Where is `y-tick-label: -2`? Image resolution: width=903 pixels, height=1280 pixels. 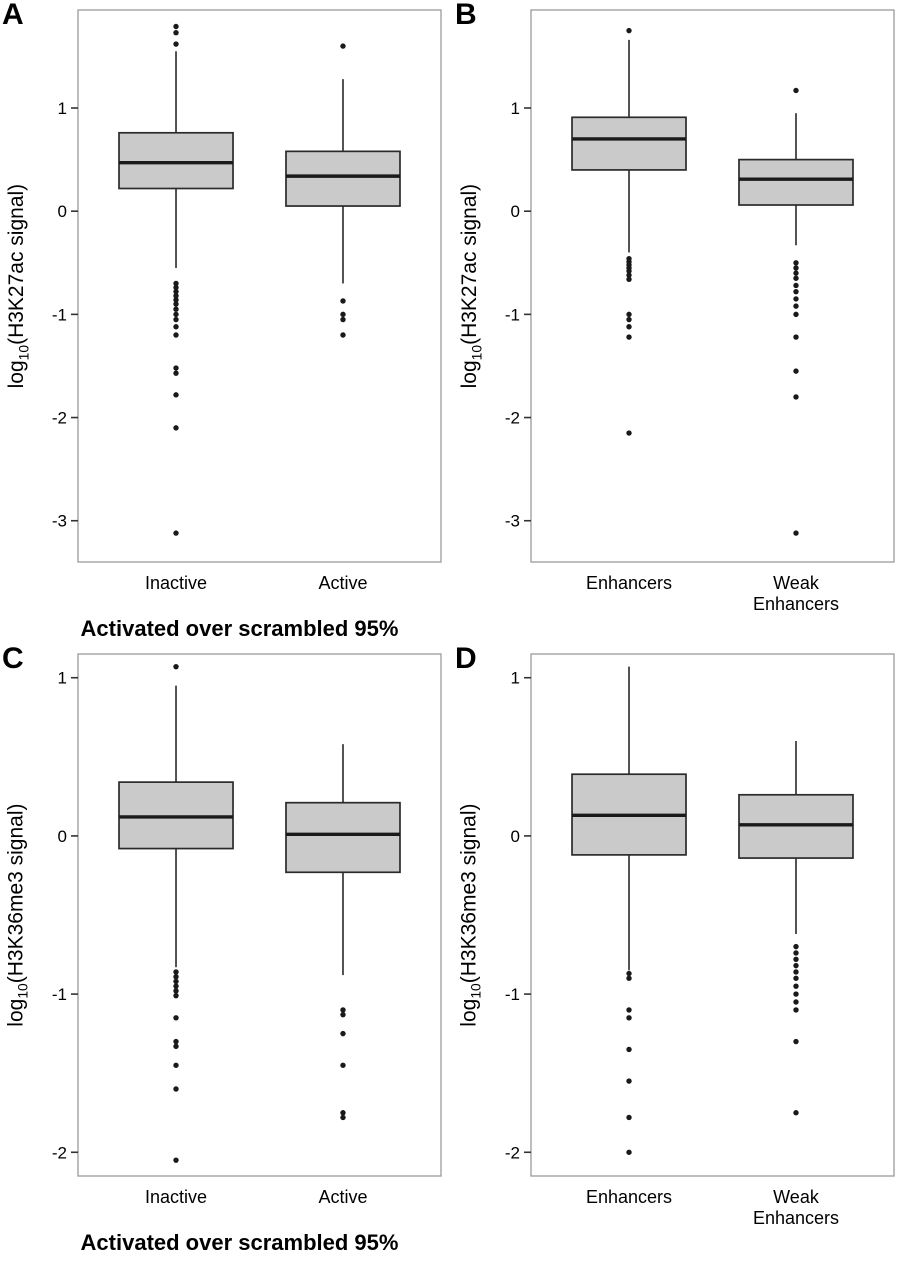 y-tick-label: -2 is located at coordinates (512, 1152).